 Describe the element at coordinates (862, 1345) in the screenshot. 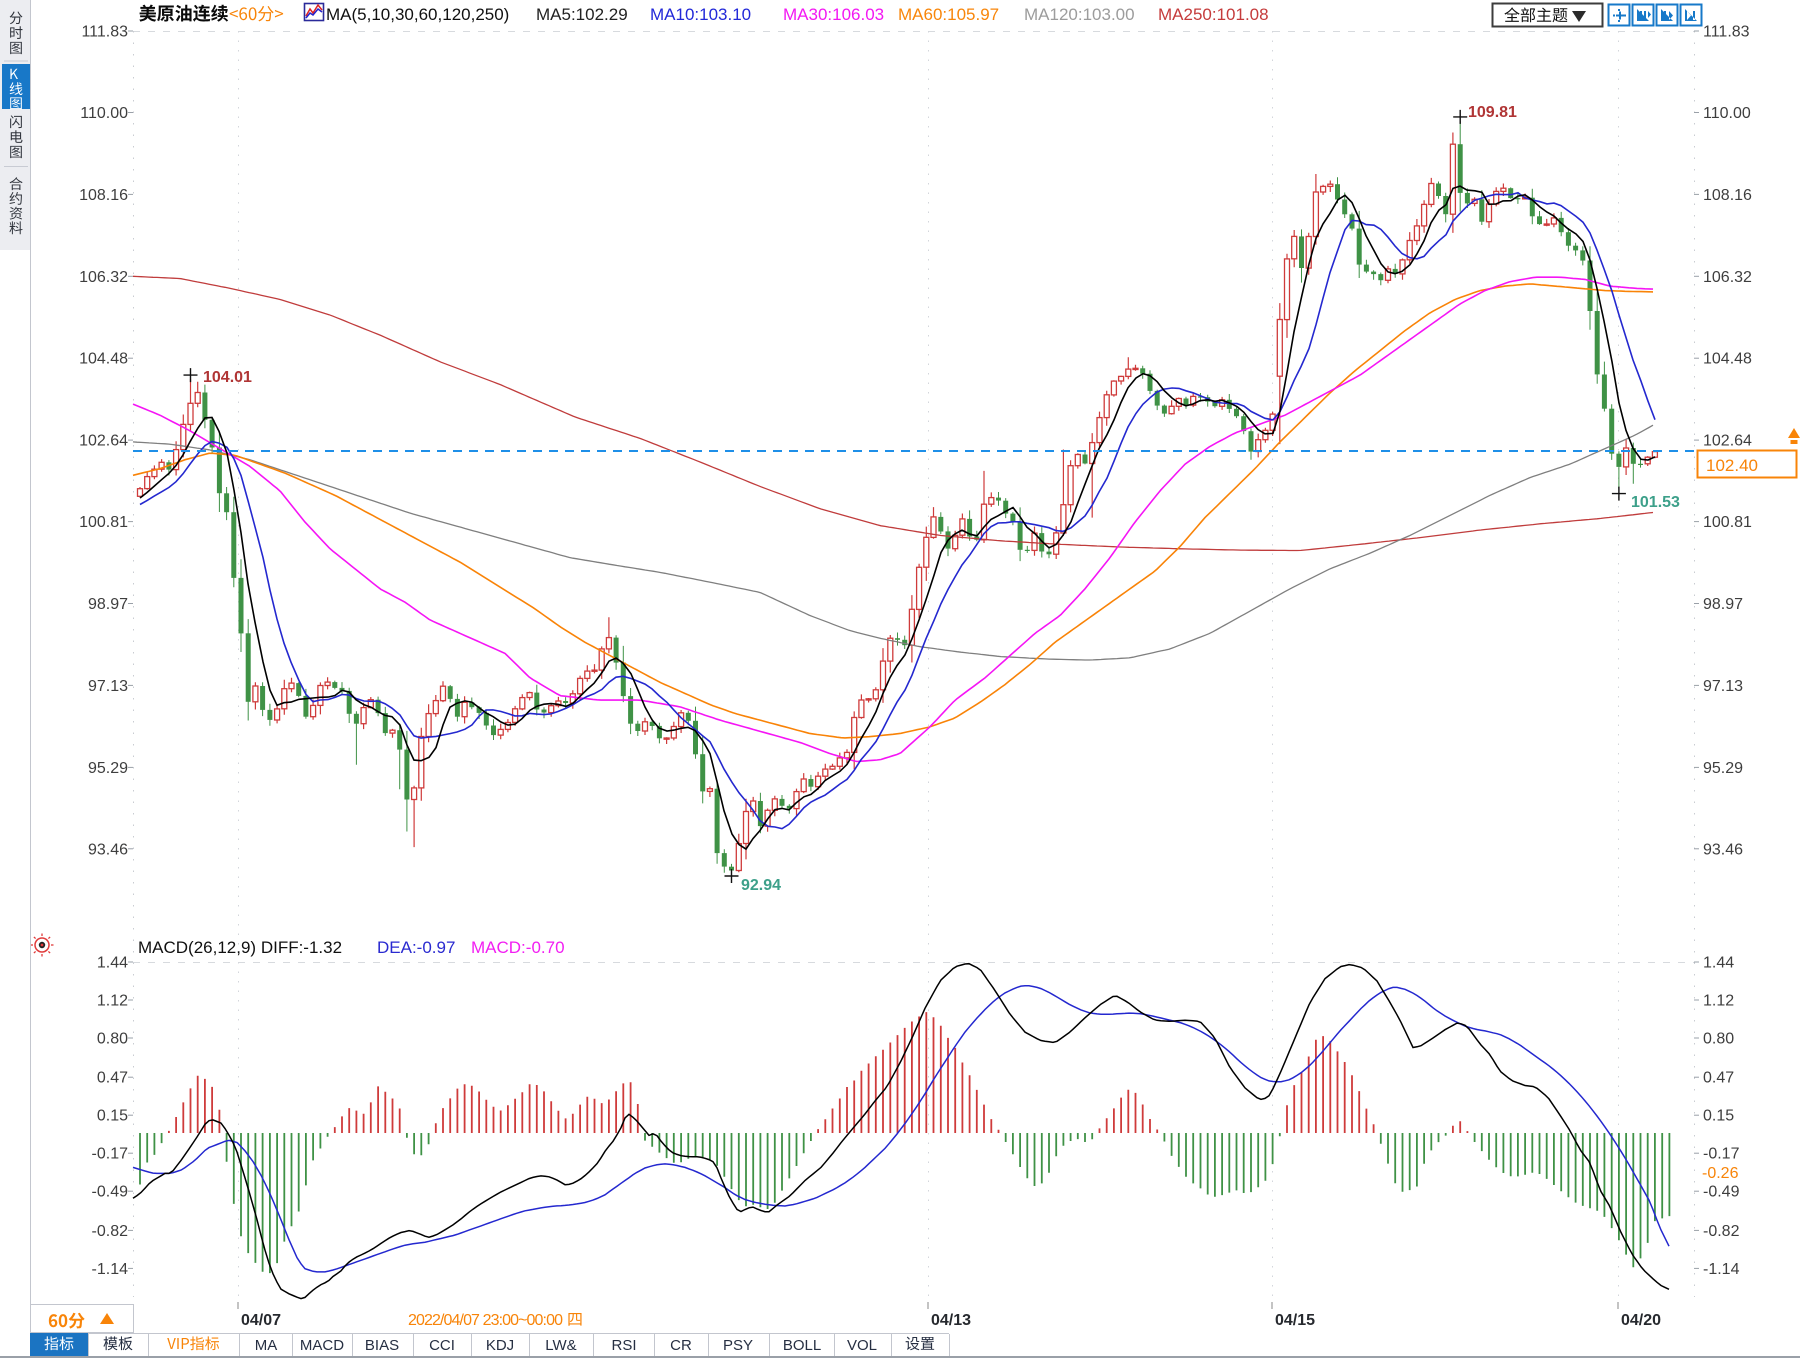

I see `svg-text: VOL` at that location.